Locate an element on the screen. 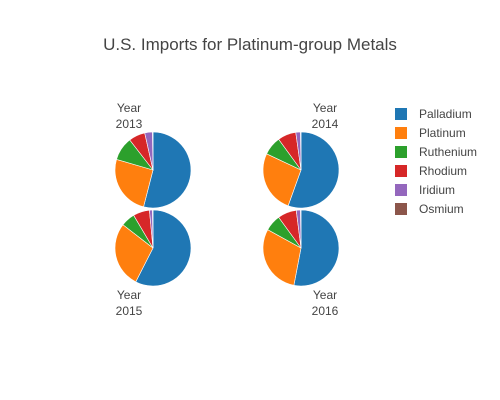 Image resolution: width=500 pixels, height=400 pixels. legend-item-ruthenium: Ruthenium is located at coordinates (436, 152).